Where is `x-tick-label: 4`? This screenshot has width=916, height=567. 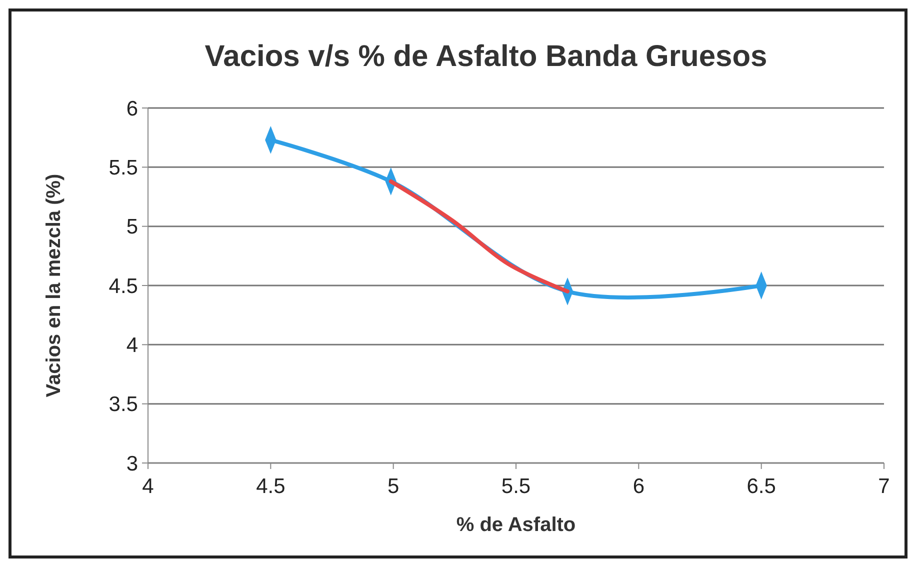 x-tick-label: 4 is located at coordinates (148, 486).